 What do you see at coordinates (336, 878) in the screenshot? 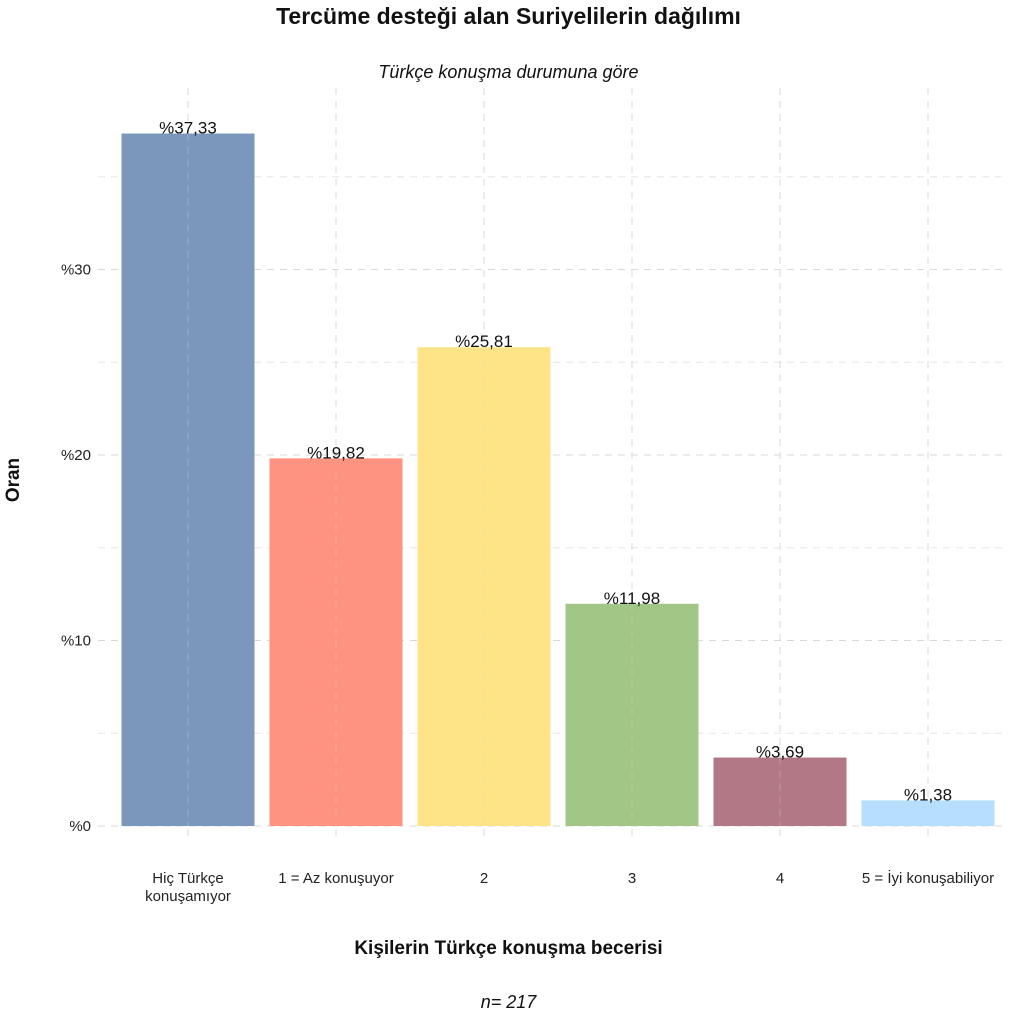
I see `x-tick-label: 1 = Az konuşuyor` at bounding box center [336, 878].